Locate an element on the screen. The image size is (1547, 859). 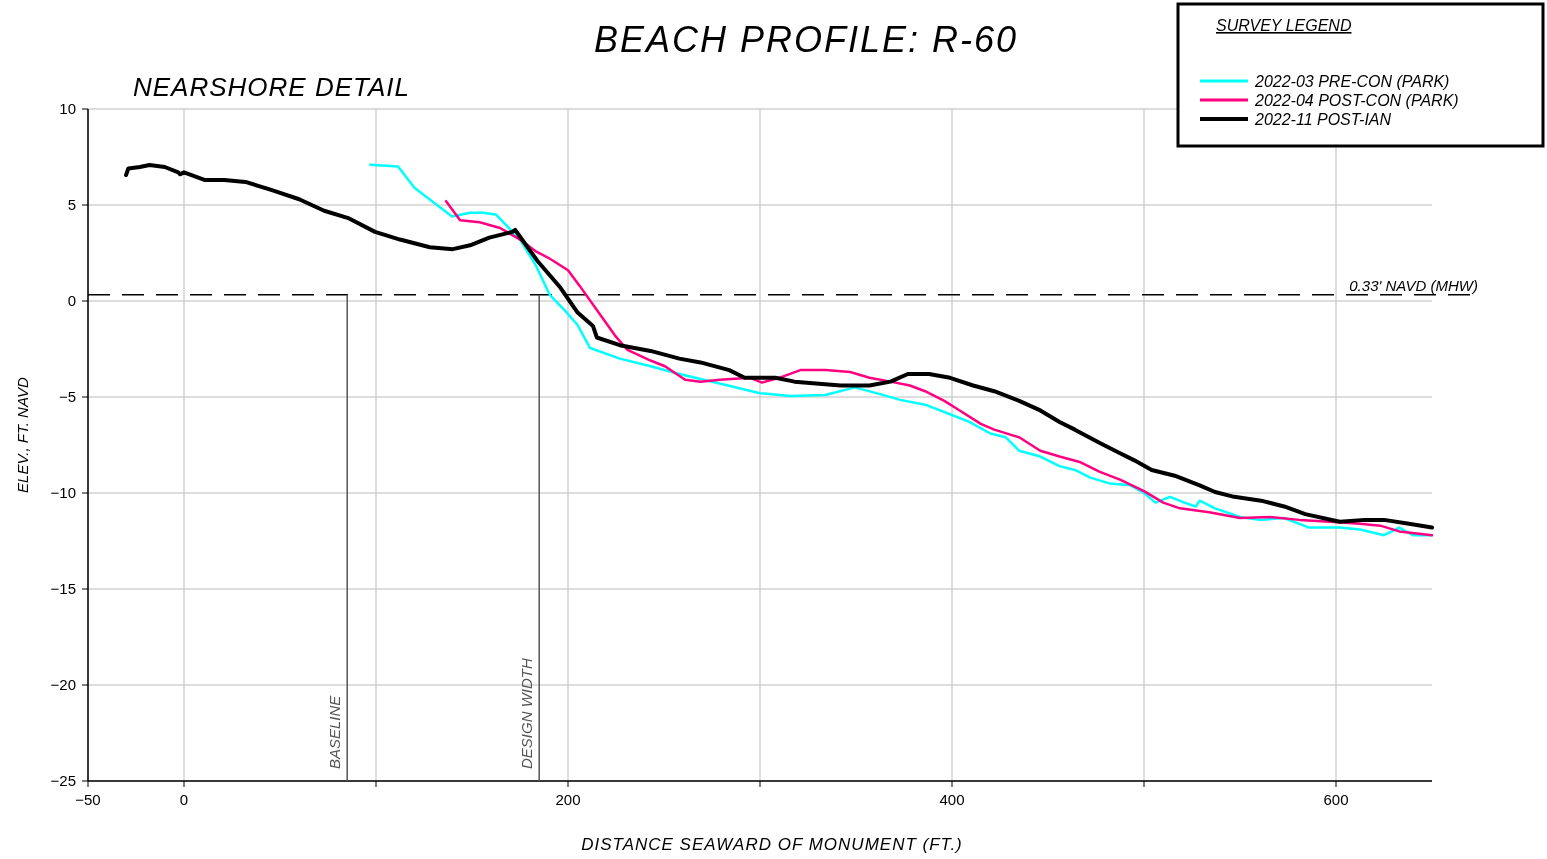
x-tick-label: 200 is located at coordinates (568, 799).